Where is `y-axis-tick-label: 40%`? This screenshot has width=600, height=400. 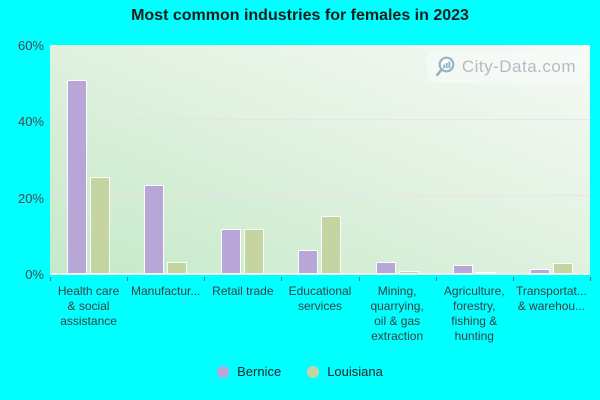 y-axis-tick-label: 40% is located at coordinates (30, 121).